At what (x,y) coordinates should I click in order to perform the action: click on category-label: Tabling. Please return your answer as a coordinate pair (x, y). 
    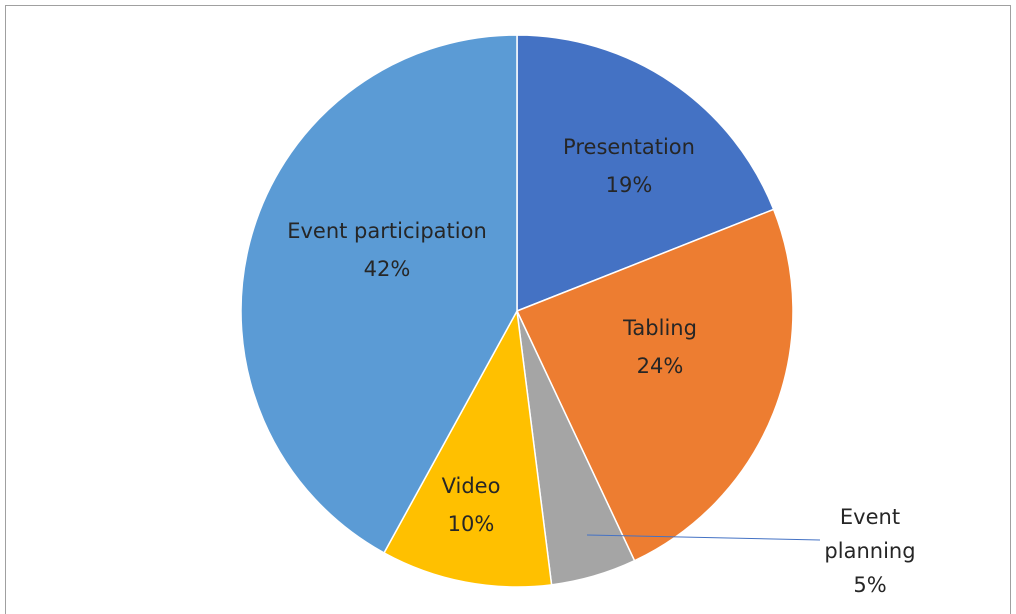
    Looking at the image, I should click on (660, 328).